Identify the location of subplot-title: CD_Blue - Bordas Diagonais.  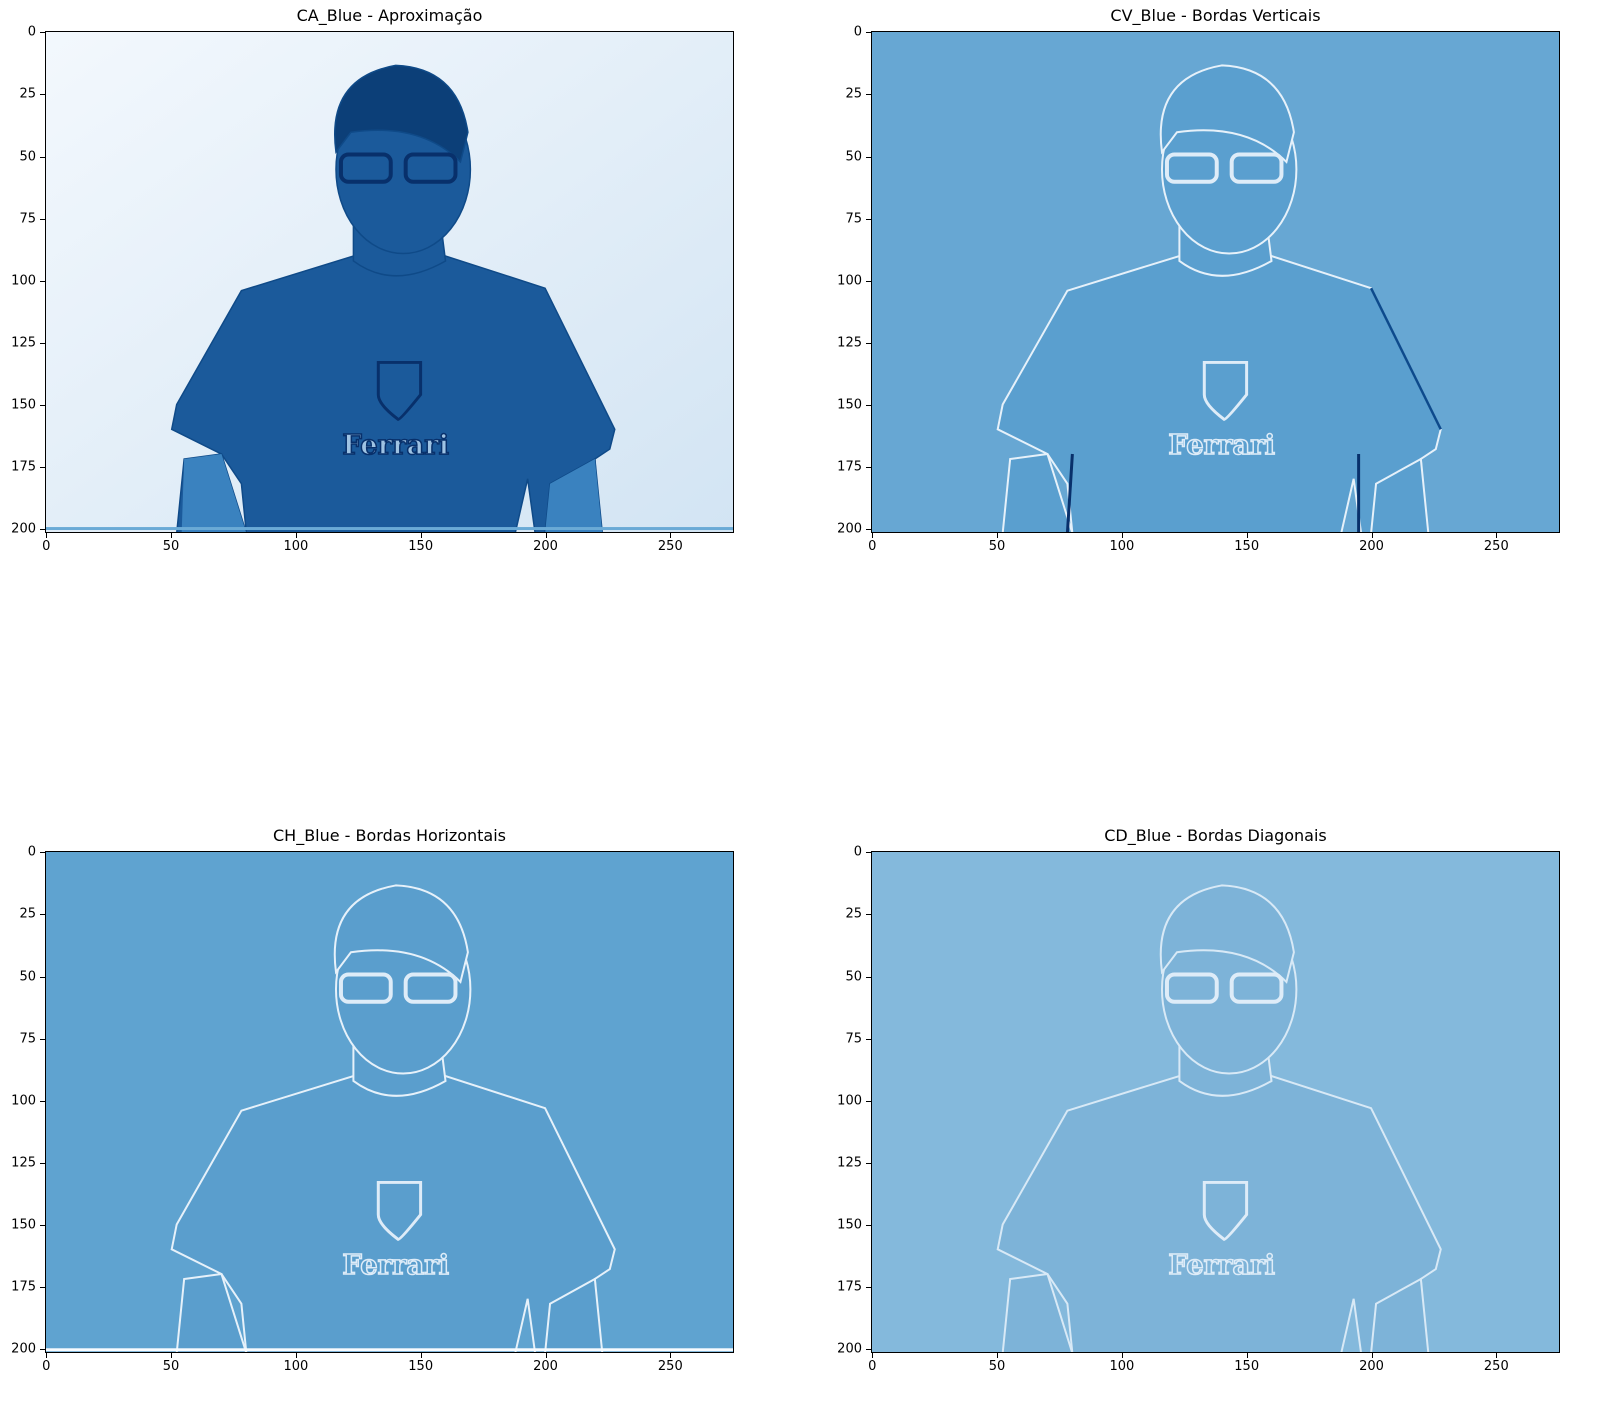
(1215, 835).